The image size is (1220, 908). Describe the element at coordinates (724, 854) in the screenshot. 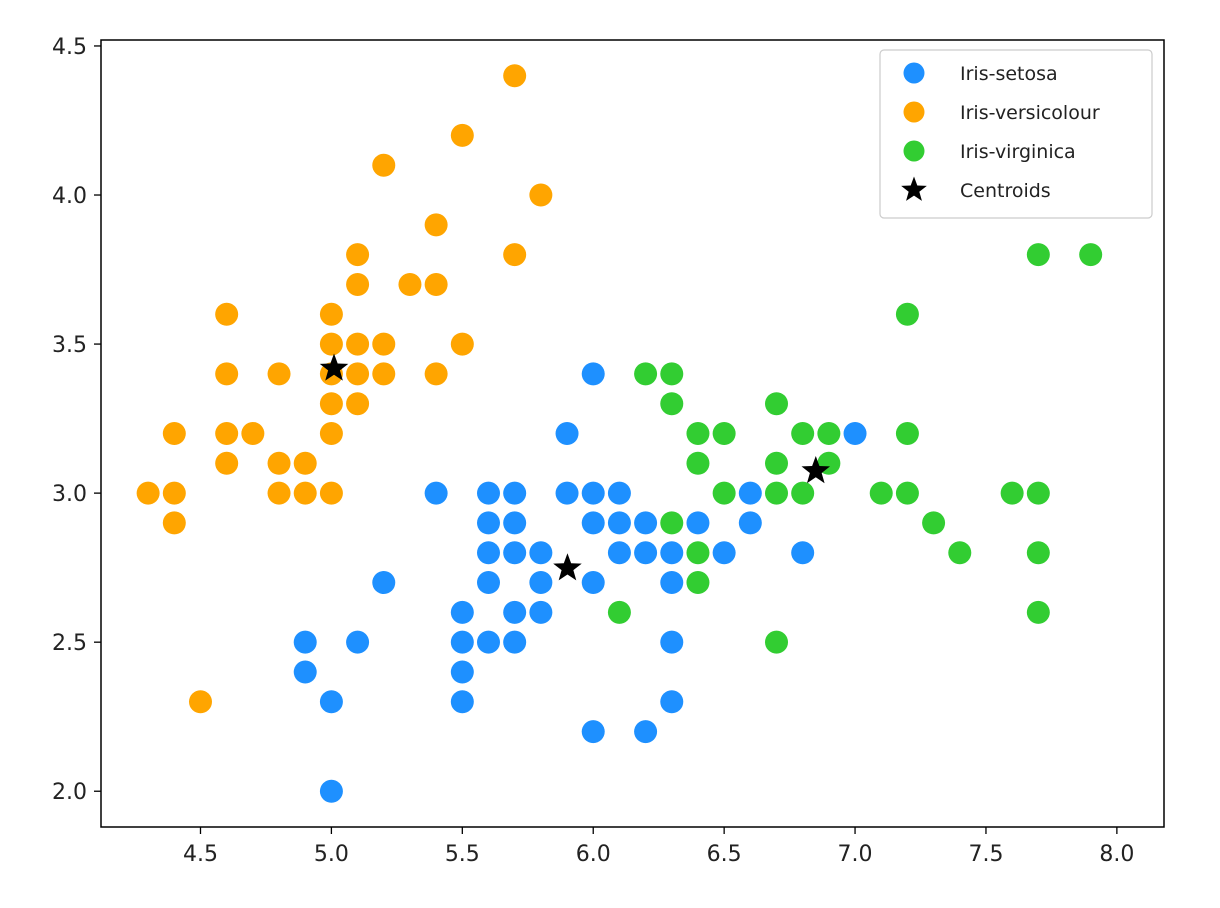

I see `x-tick-label: 6.5` at that location.